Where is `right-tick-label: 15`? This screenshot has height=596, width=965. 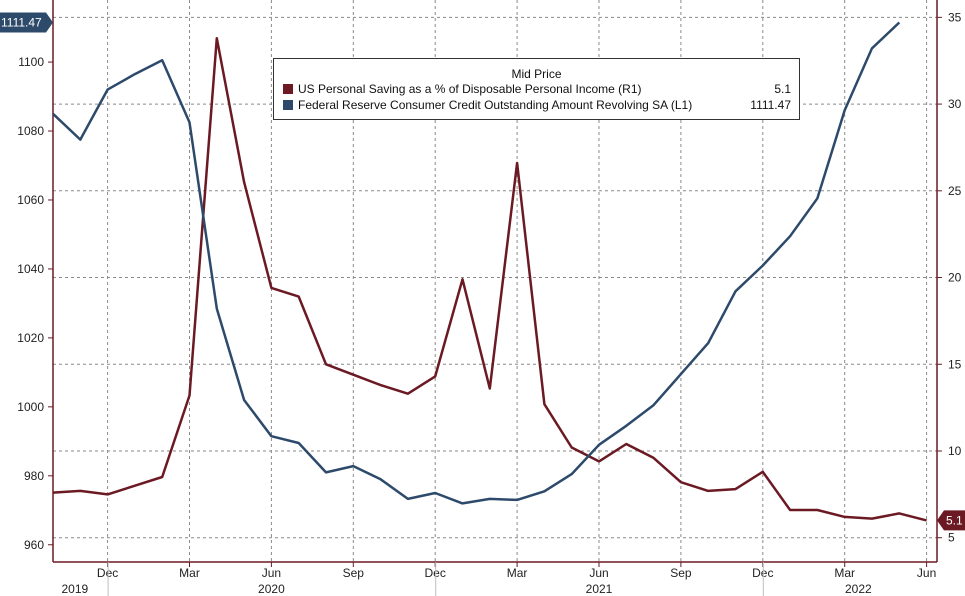 right-tick-label: 15 is located at coordinates (955, 364).